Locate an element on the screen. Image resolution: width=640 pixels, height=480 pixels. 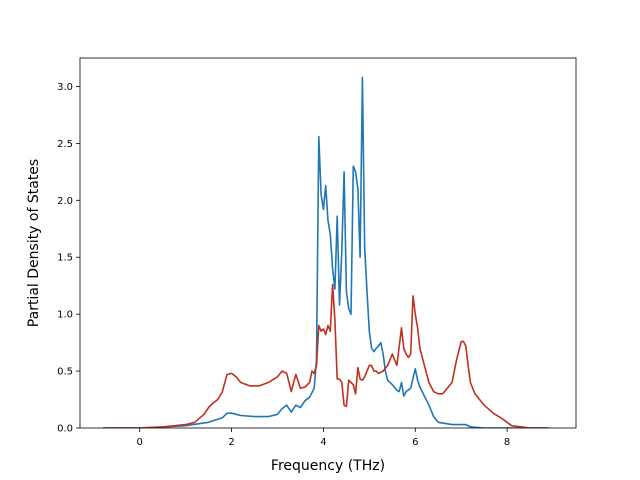
x-tick-label: 4 is located at coordinates (323, 442).